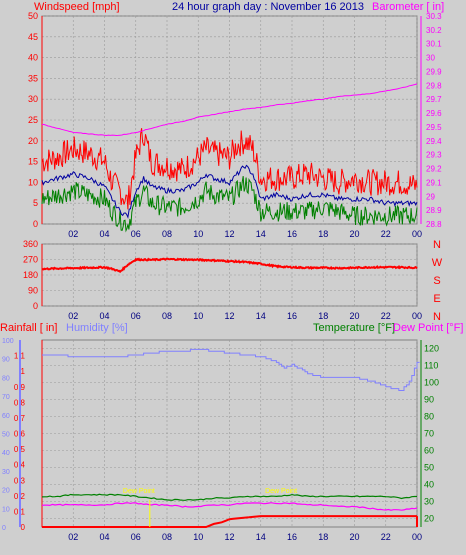 The height and width of the screenshot is (555, 466). What do you see at coordinates (323, 234) in the screenshot?
I see `x-tick-label-1-18: 18` at bounding box center [323, 234].